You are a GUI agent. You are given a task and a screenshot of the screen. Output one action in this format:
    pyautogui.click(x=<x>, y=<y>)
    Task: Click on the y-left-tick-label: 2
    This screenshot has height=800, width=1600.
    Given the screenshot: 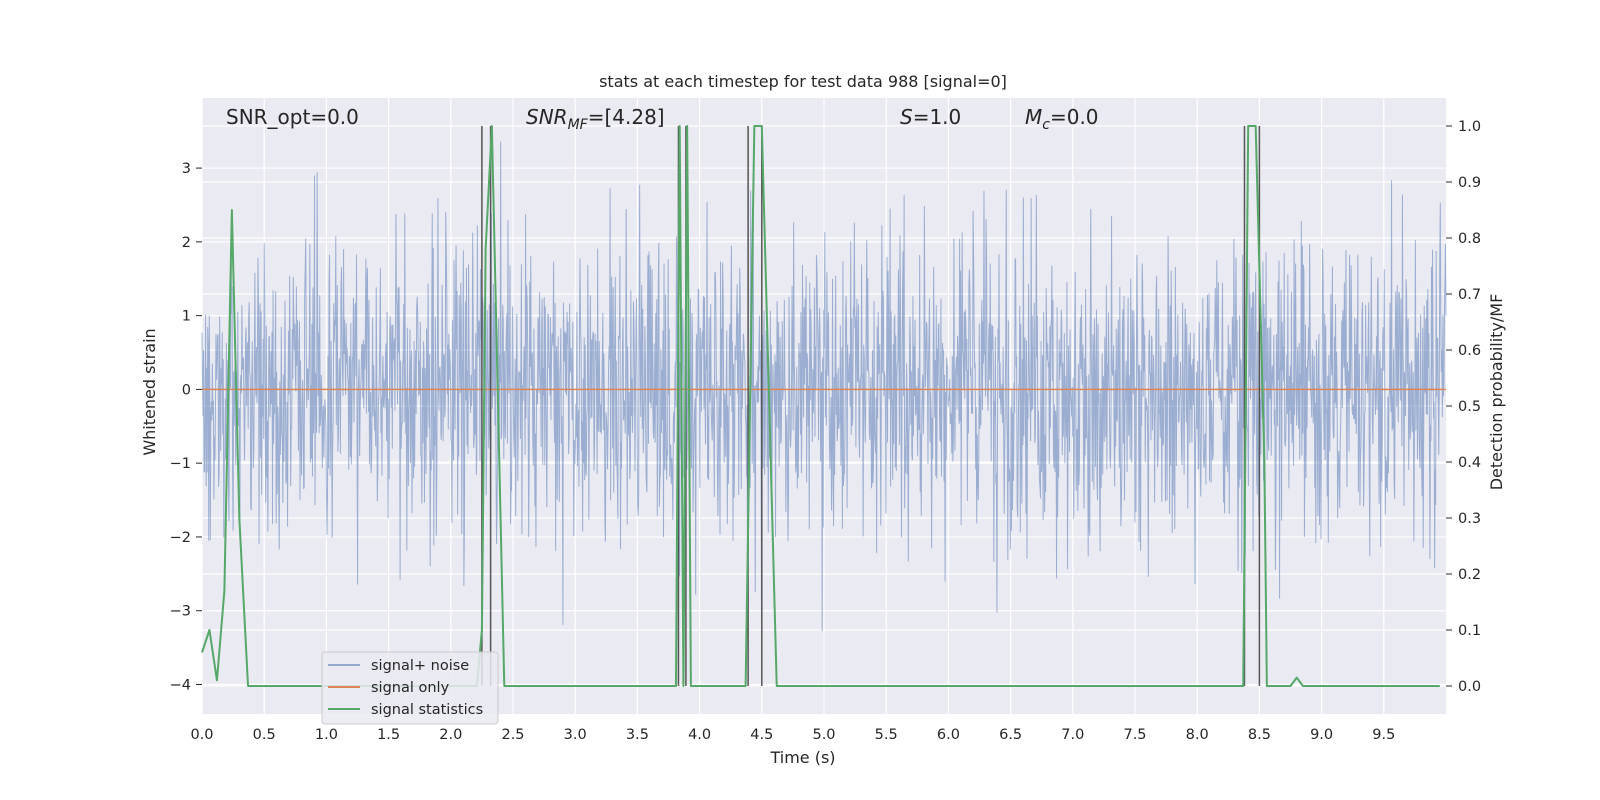 What is the action you would take?
    pyautogui.click(x=186, y=243)
    